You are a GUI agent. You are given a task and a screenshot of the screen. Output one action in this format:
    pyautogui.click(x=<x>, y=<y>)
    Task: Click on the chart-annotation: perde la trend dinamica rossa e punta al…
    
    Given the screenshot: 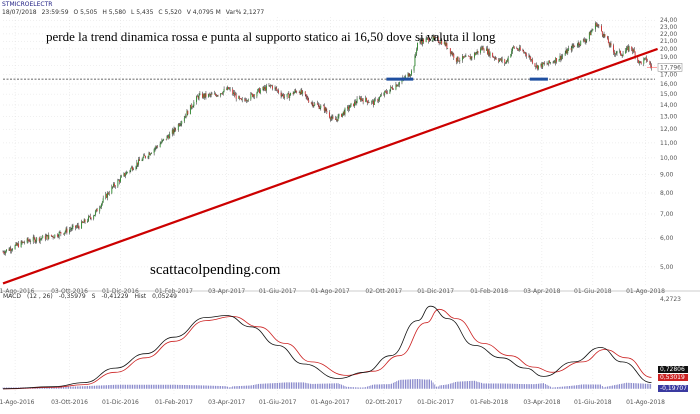 What is the action you would take?
    pyautogui.click(x=271, y=36)
    